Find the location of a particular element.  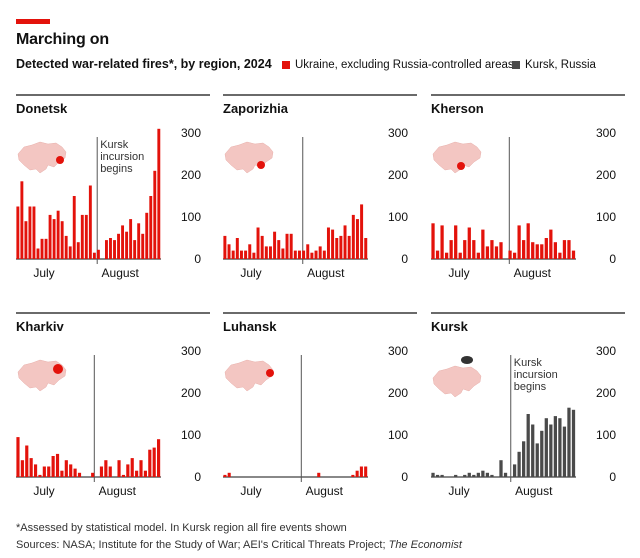

incursion-annotation-donetsk: begins is located at coordinates (116, 169).